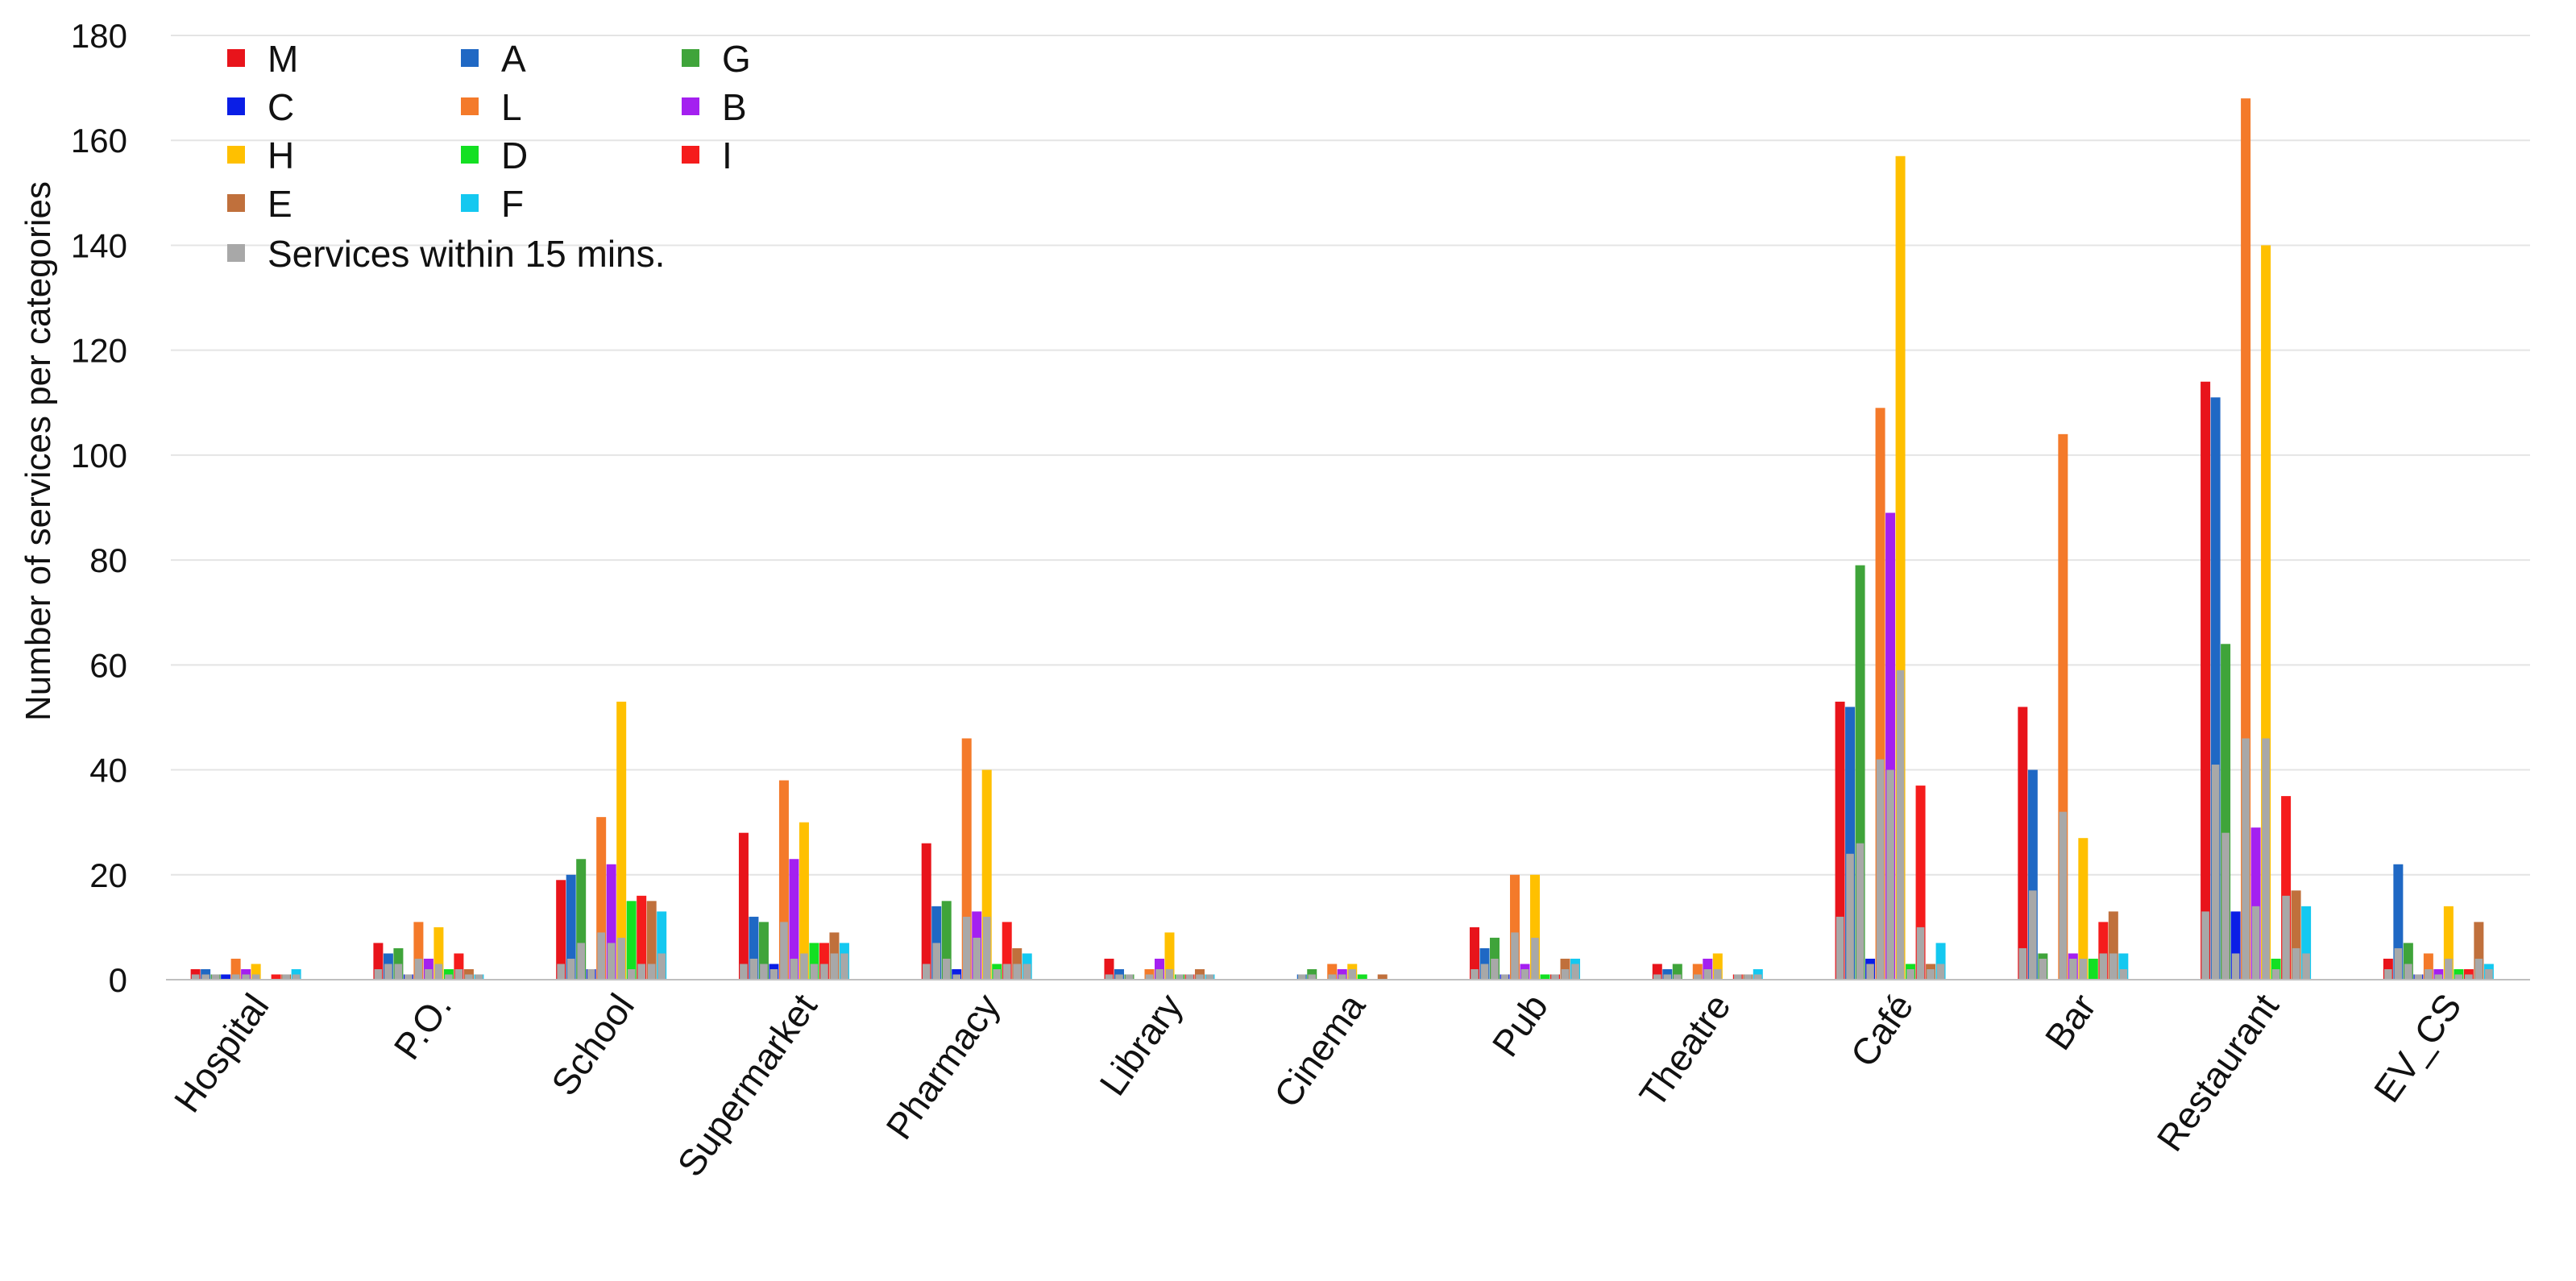  Describe the element at coordinates (571, 927) in the screenshot. I see `bar-A` at that location.